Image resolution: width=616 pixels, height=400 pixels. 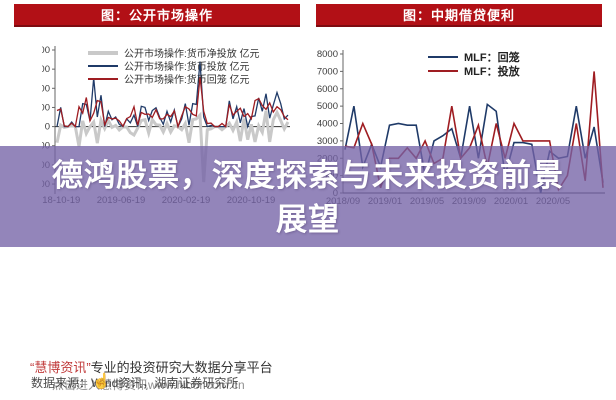 I want to click on legend-row: 公开市场操作:货币回笼 亿元, so click(x=174, y=79).